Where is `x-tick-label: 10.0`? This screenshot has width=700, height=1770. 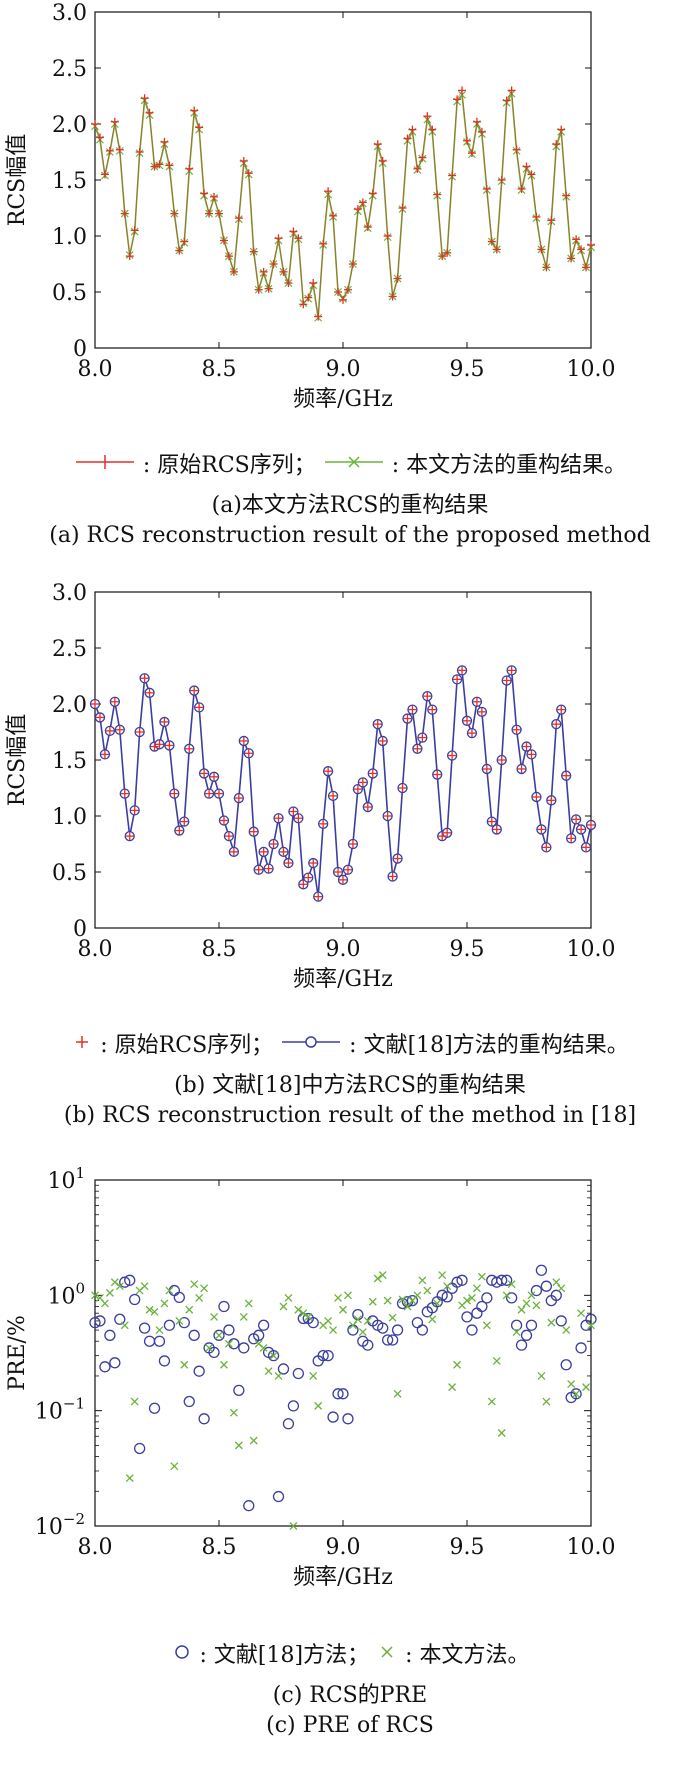 x-tick-label: 10.0 is located at coordinates (591, 1547).